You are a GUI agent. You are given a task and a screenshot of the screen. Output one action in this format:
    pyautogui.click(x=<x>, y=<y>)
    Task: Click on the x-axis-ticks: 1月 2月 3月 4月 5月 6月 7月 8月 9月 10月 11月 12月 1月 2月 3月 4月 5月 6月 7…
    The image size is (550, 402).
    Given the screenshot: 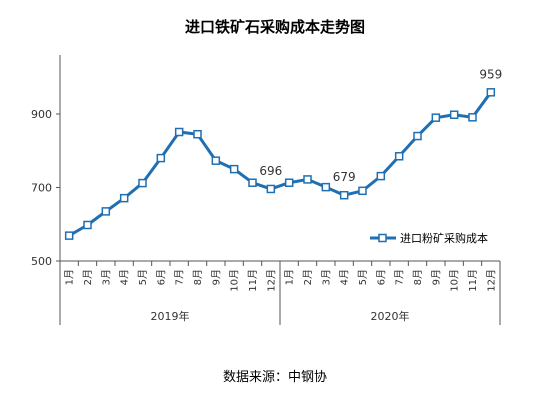 What is the action you would take?
    pyautogui.click(x=280, y=276)
    